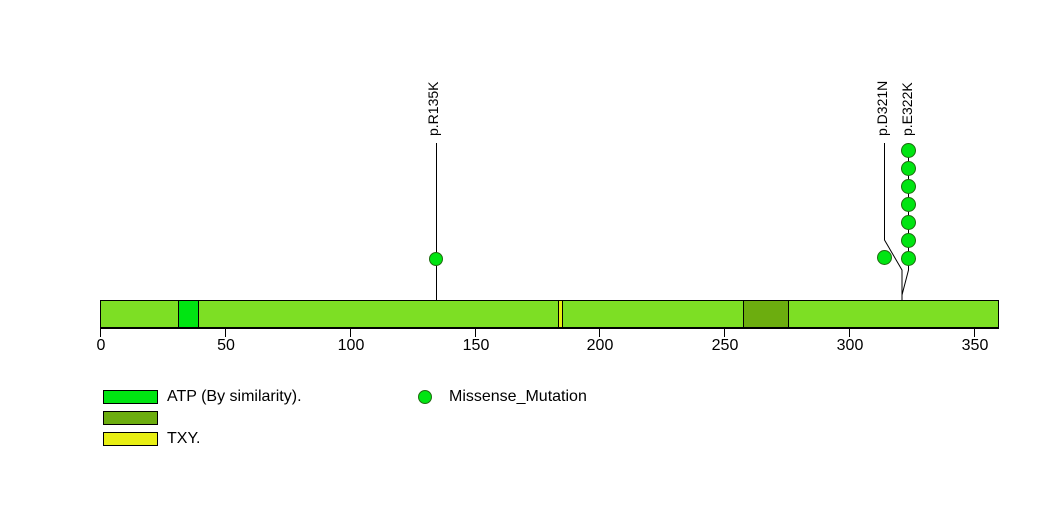 This screenshot has height=524, width=1047. I want to click on domain-region-atp, so click(188, 314).